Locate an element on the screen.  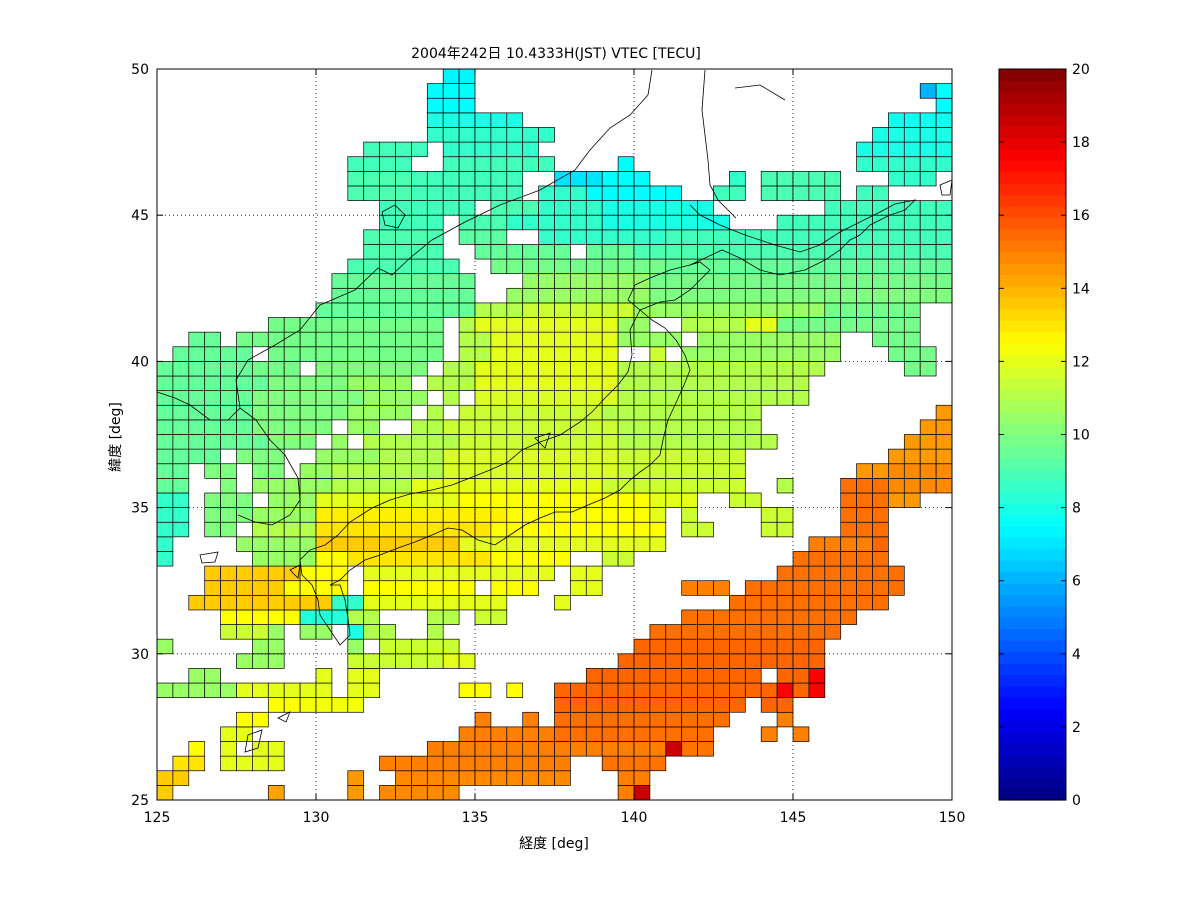
colorbar-tick-label: 6 is located at coordinates (1076, 582).